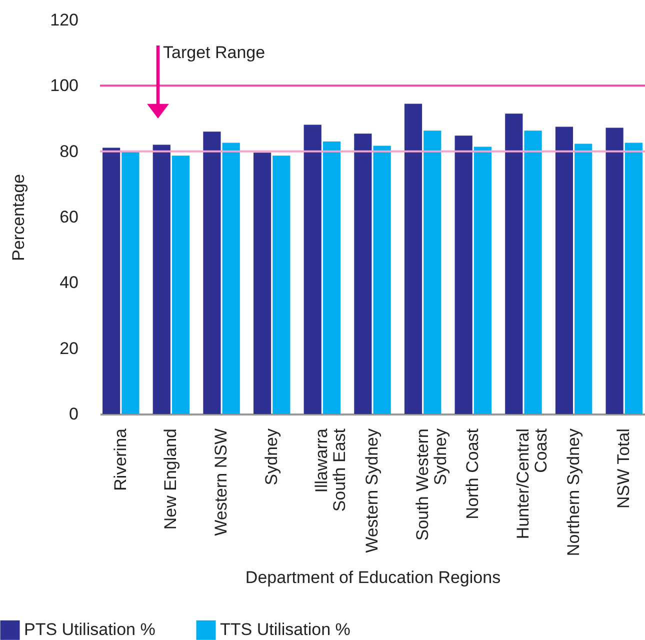 The width and height of the screenshot is (645, 640). I want to click on x-tick-label: South Western Sydney, so click(431, 484).